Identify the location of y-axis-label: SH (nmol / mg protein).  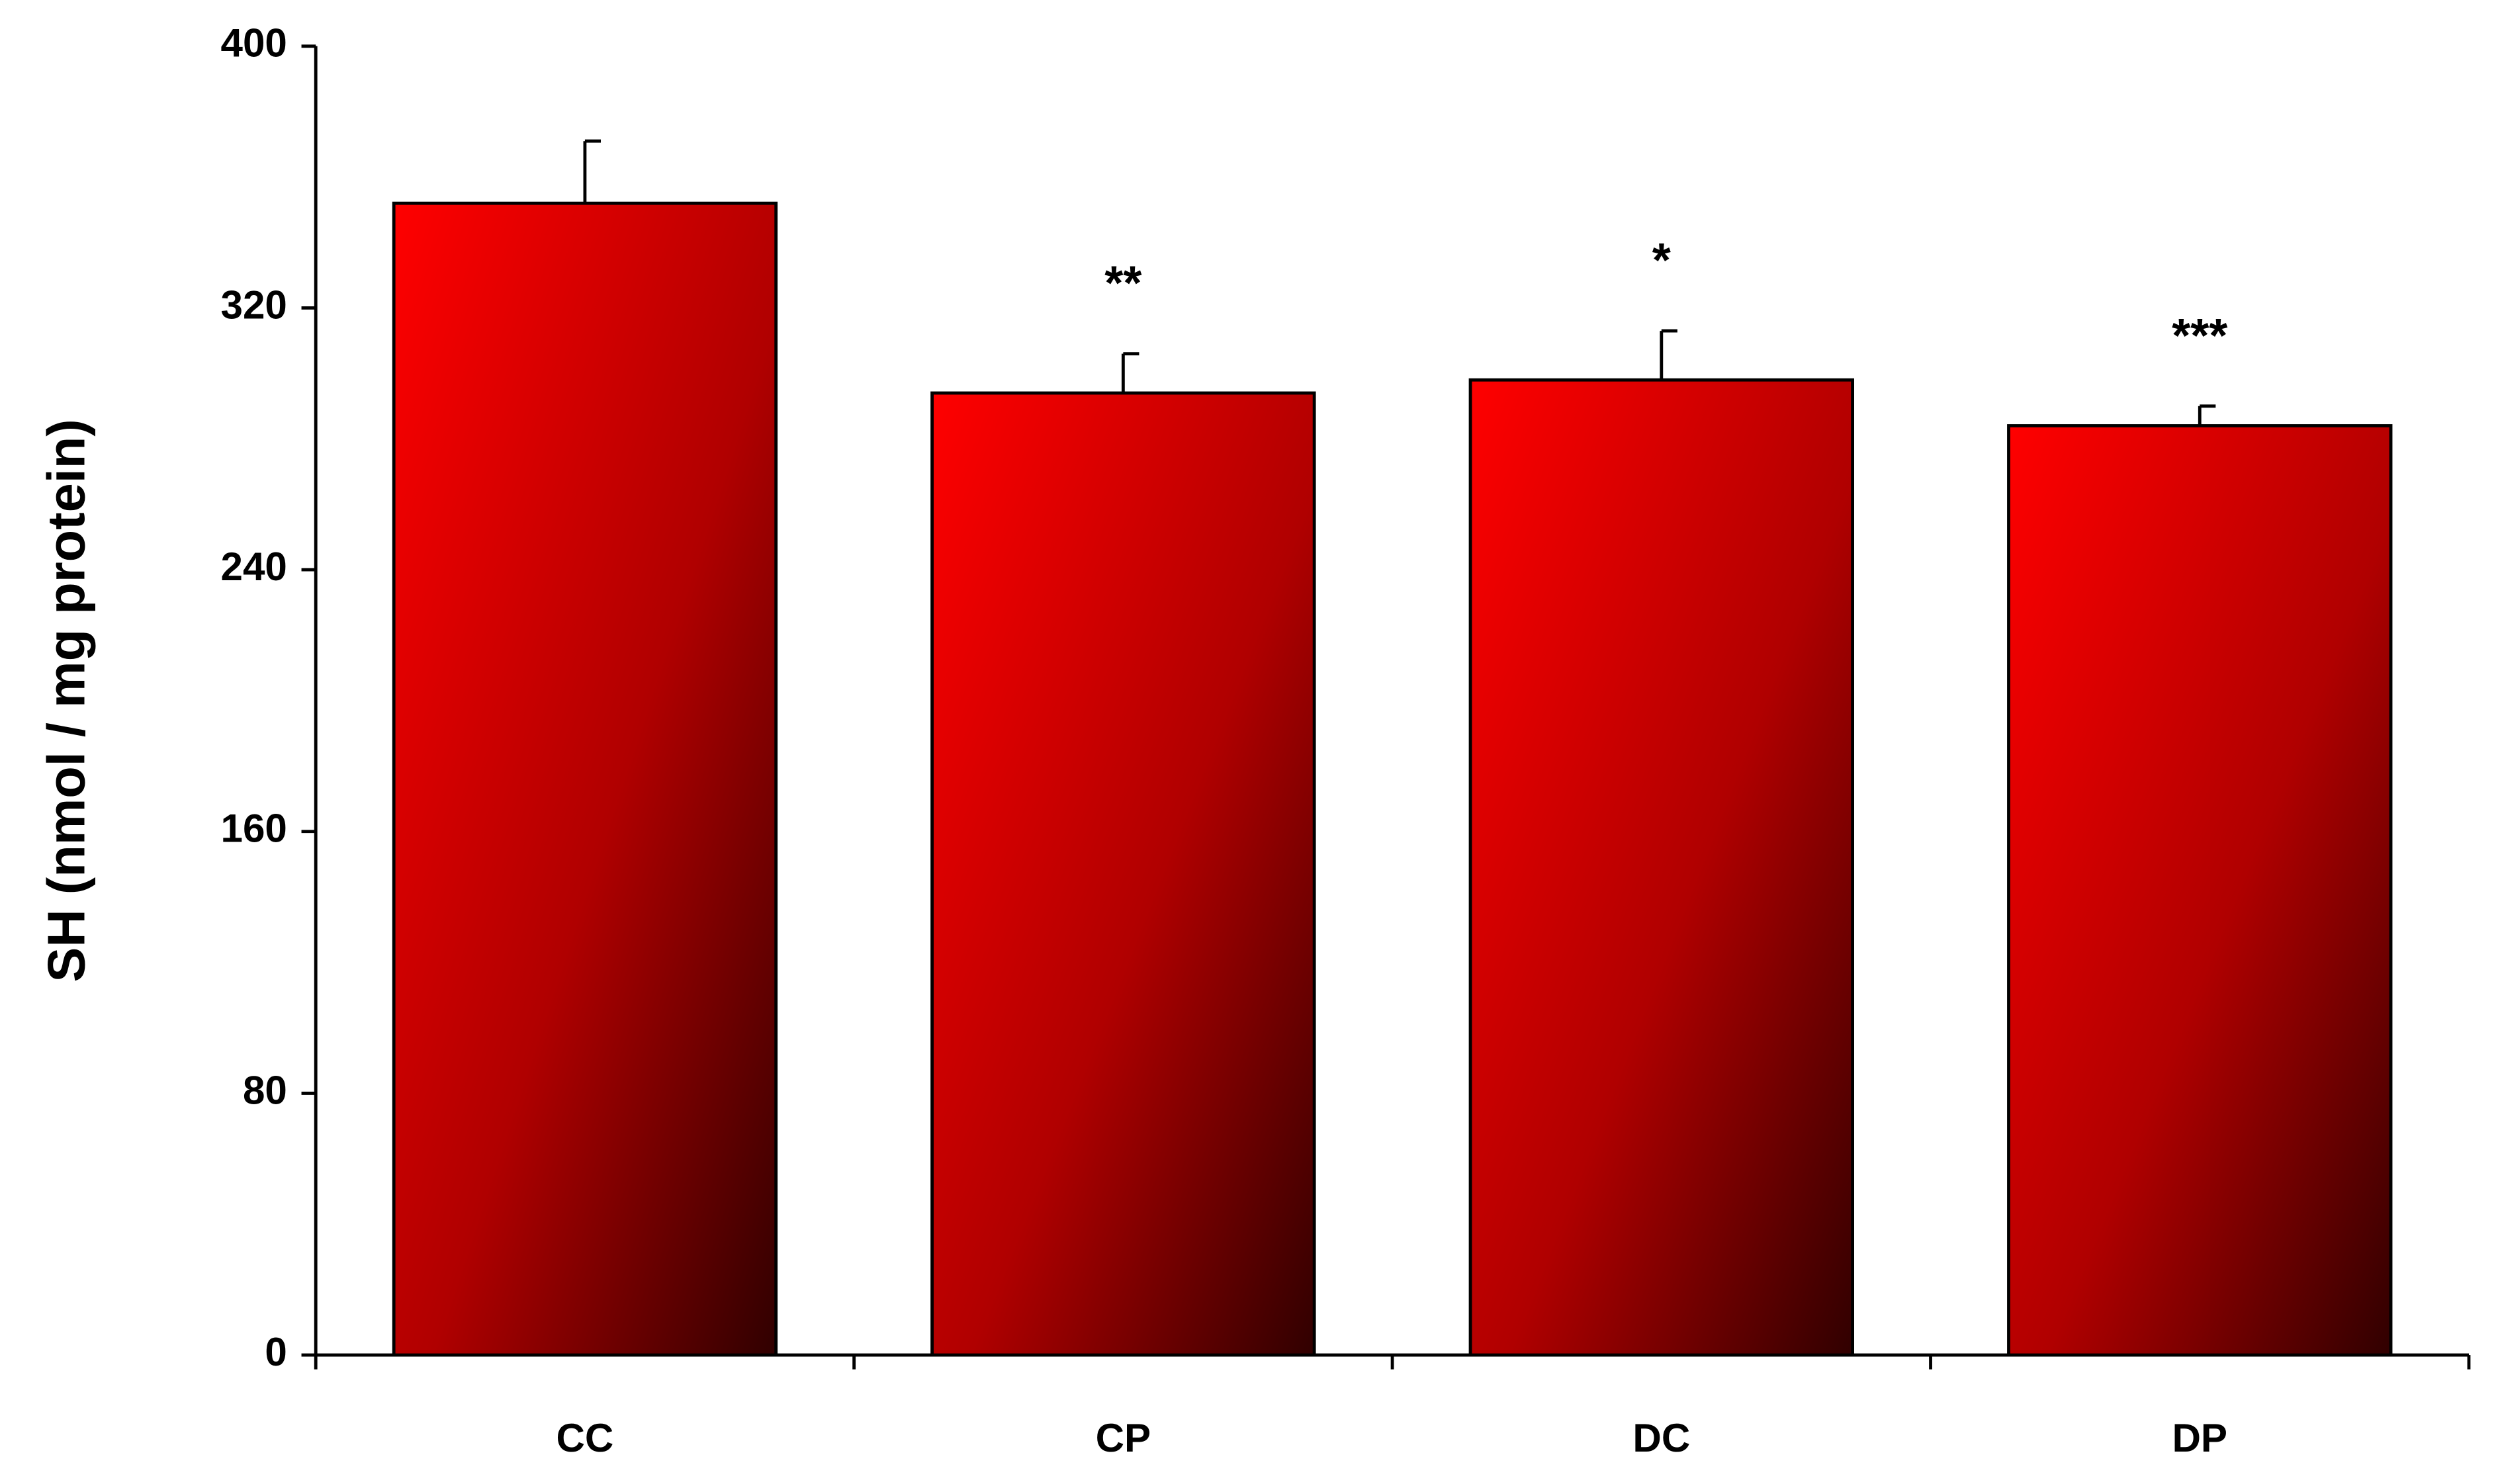
(67, 701).